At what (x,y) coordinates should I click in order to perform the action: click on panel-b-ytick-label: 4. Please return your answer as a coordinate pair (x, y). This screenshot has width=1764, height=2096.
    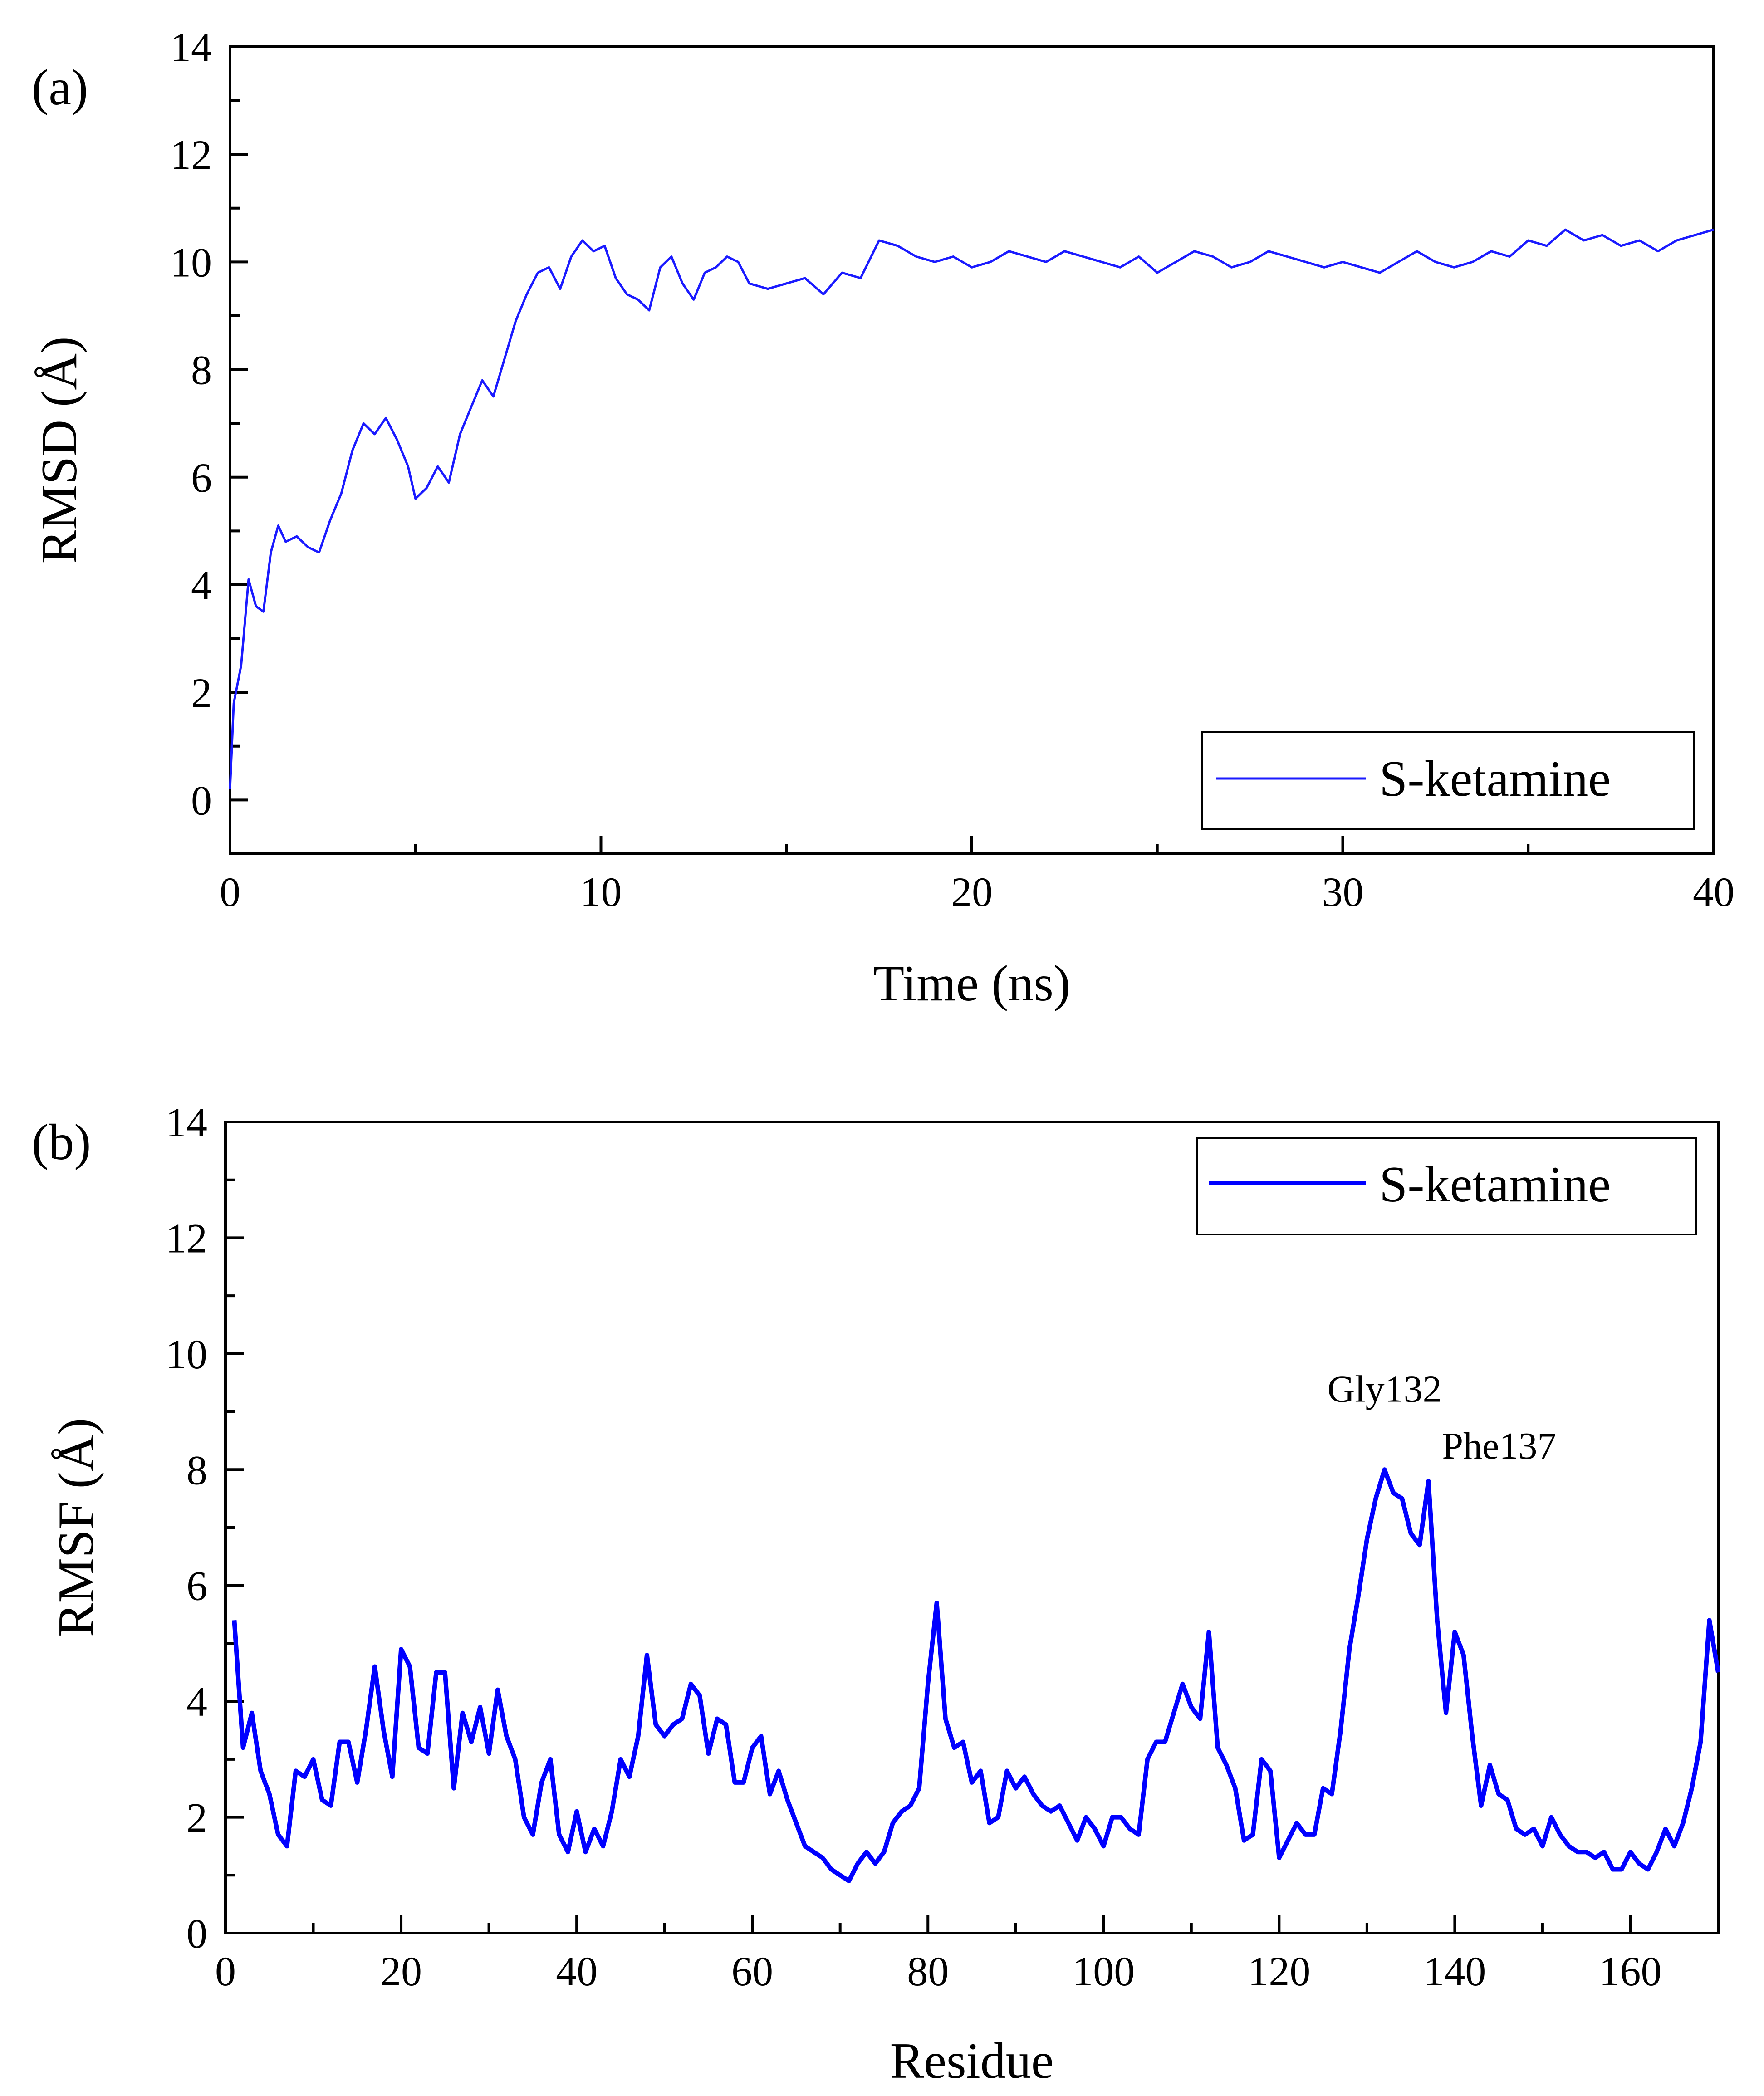
    Looking at the image, I should click on (196, 1702).